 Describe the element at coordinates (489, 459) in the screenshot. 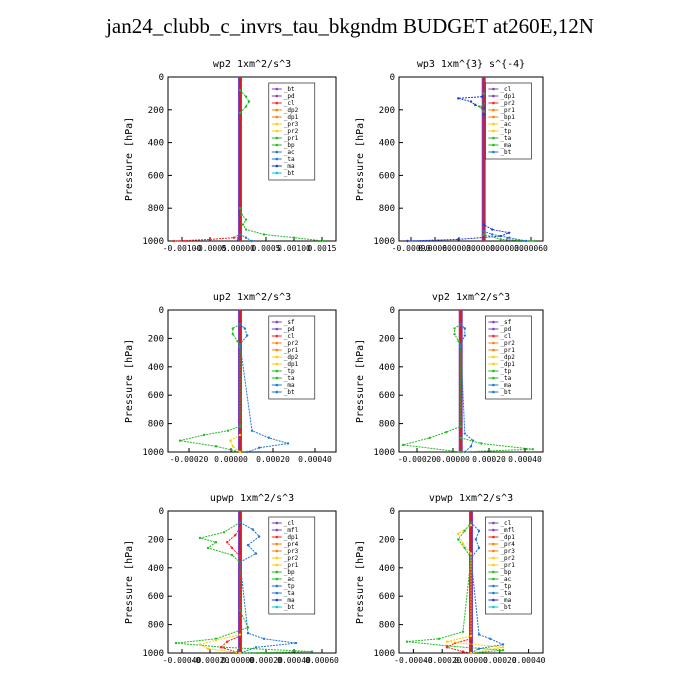

I see `xtick-label: 0.00020` at that location.